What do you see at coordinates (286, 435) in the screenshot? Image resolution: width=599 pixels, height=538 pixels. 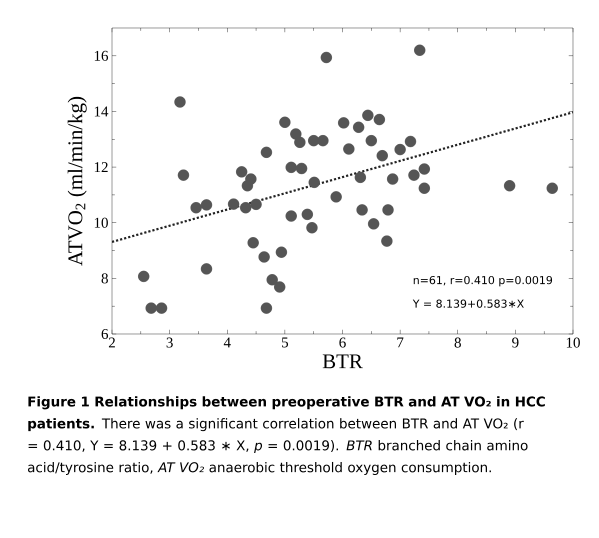 I see `text: Figure 1 Relationships between preoperative BTR and AT VO₂ in HCC patients. There was a significant correlation between BTR and AT VO₂ (r = 0.410, Y = 8.139 + 0.583 ∗ X, p = 0.0019). BTR branched chain amino acid/tyrosine ratio, AT VO₂ anaerobic threshold oxygen consumption.` at bounding box center [286, 435].